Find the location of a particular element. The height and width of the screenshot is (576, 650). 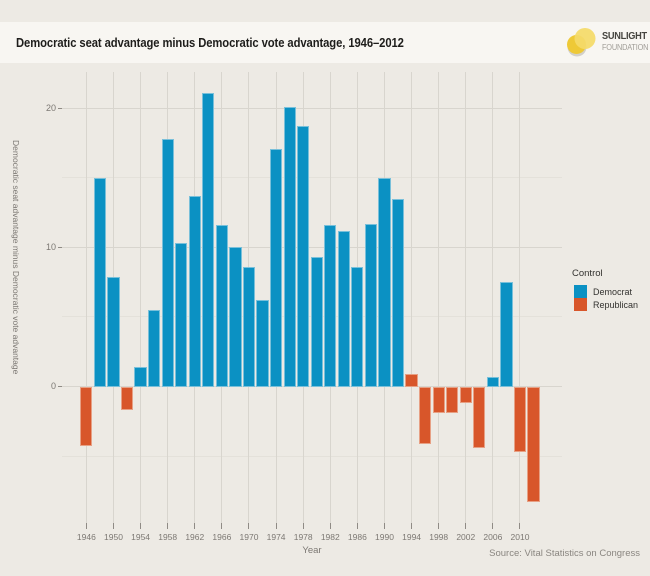

bar-2010 is located at coordinates (520, 419).